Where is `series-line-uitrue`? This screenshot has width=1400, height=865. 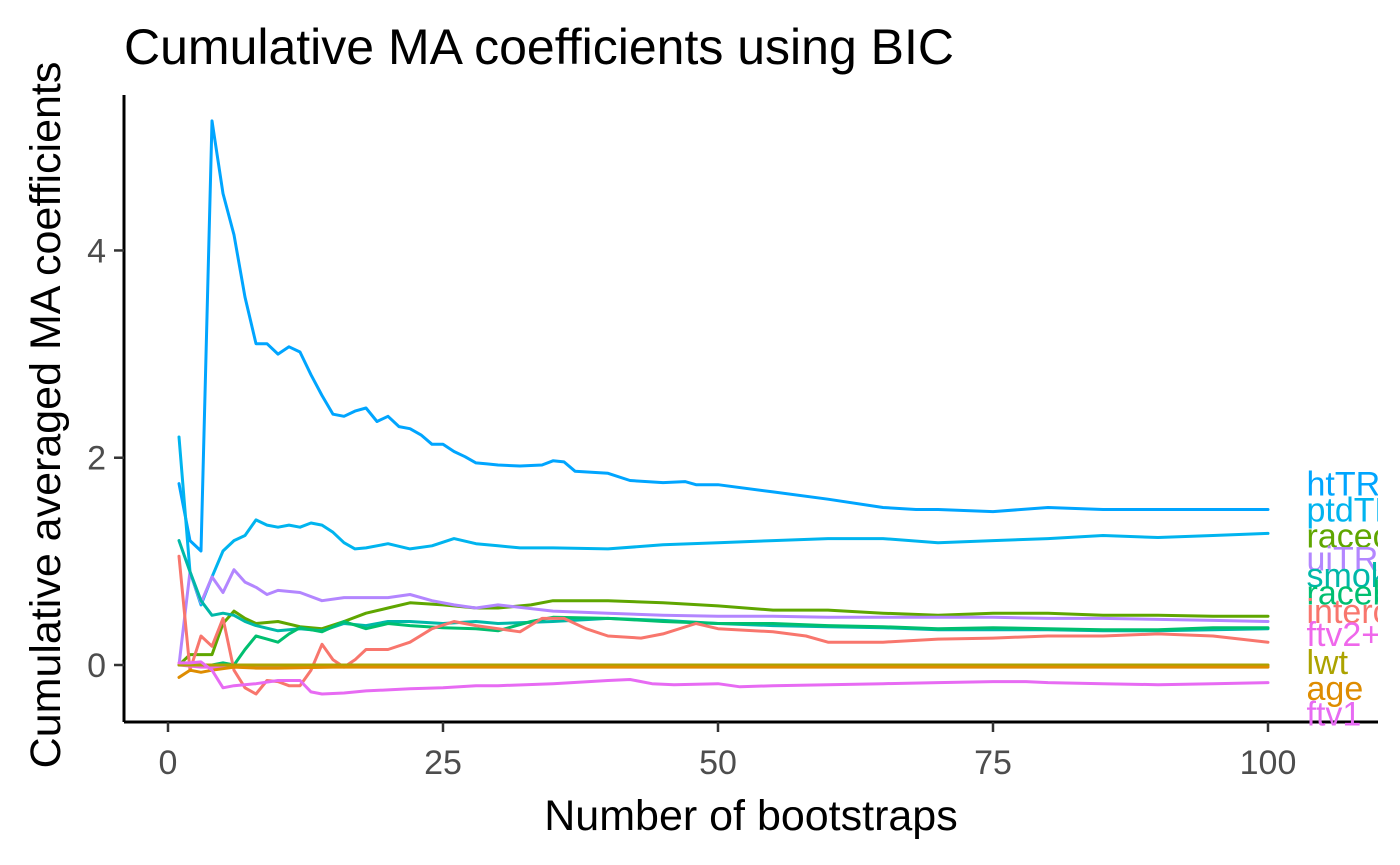 series-line-uitrue is located at coordinates (723, 617).